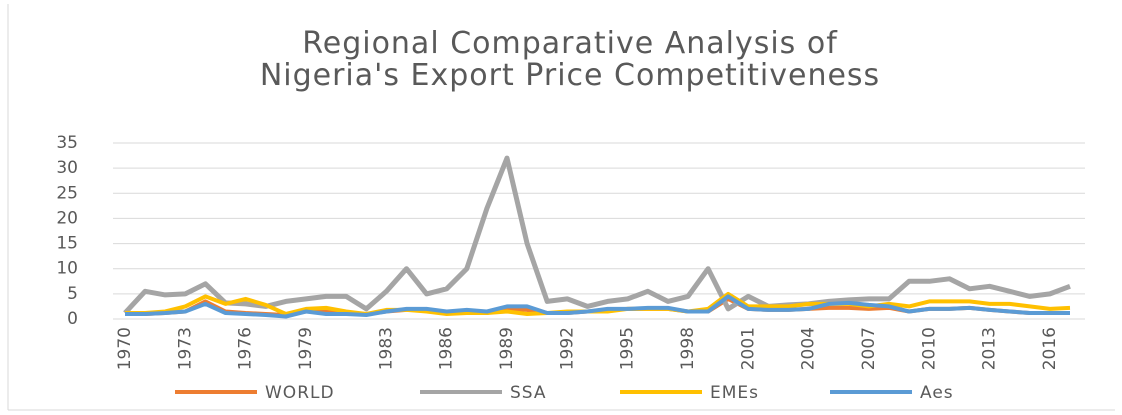  What do you see at coordinates (567, 348) in the screenshot?
I see `x-tick-label: 1992` at bounding box center [567, 348].